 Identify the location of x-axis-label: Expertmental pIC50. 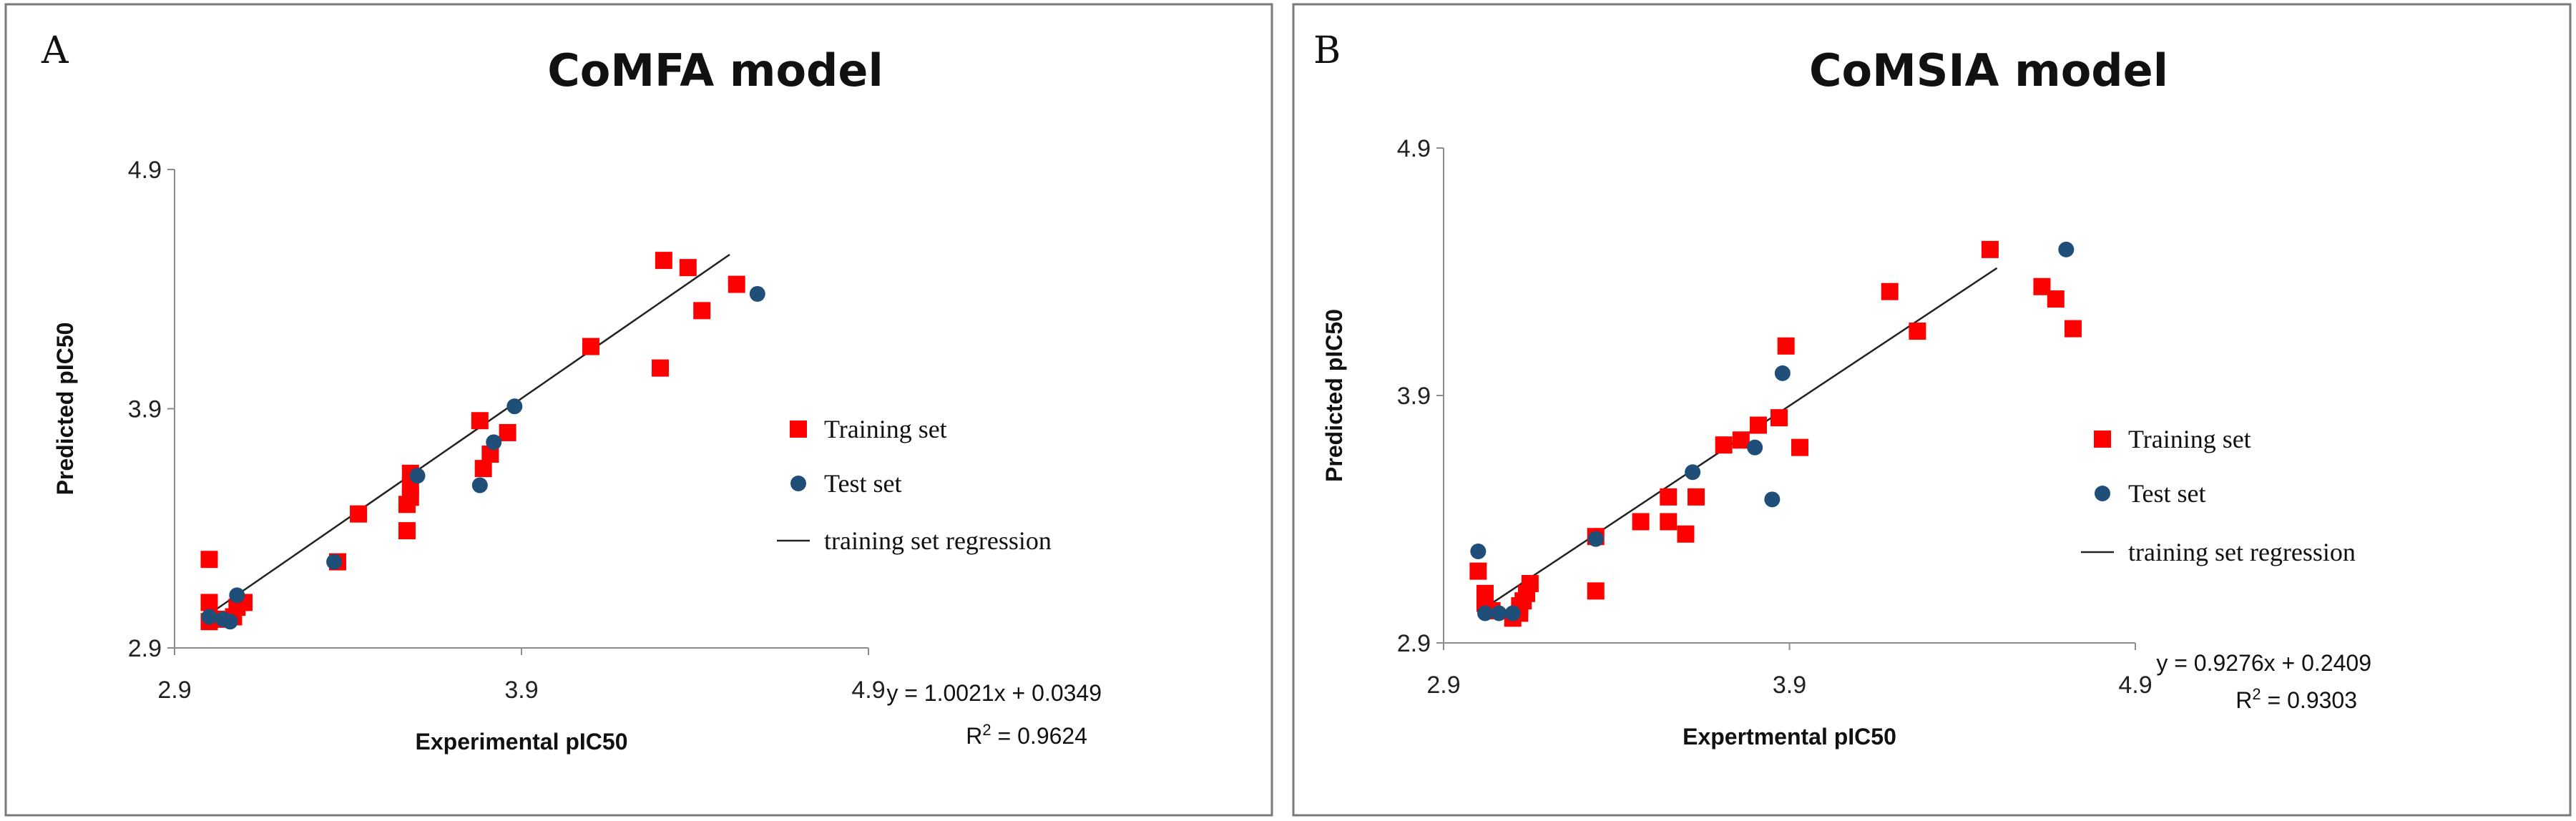
(1789, 736).